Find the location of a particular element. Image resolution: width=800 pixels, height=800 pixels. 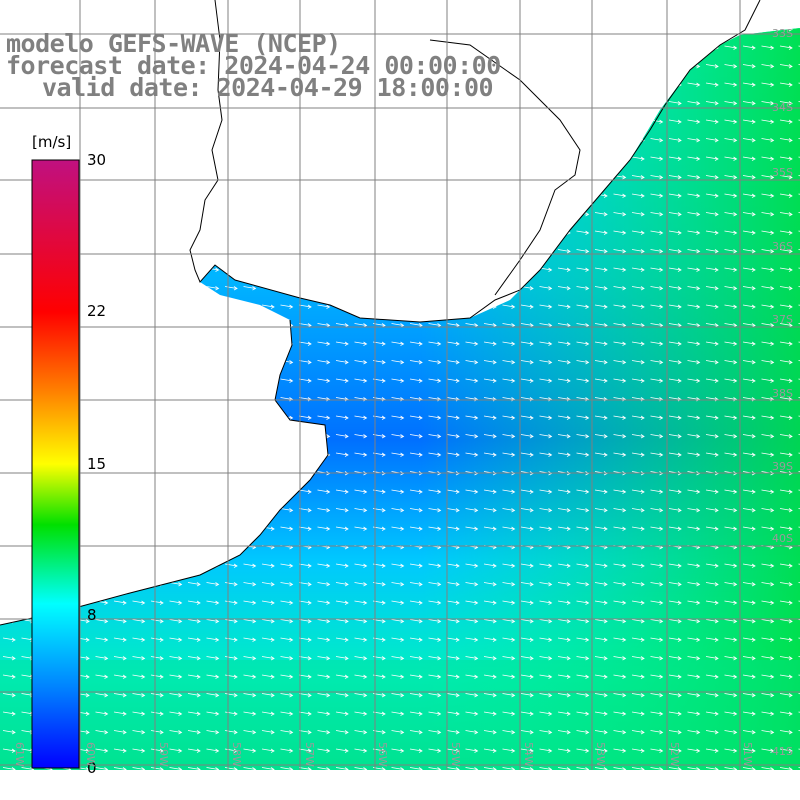

lon-label: 57W is located at coordinates (309, 754).